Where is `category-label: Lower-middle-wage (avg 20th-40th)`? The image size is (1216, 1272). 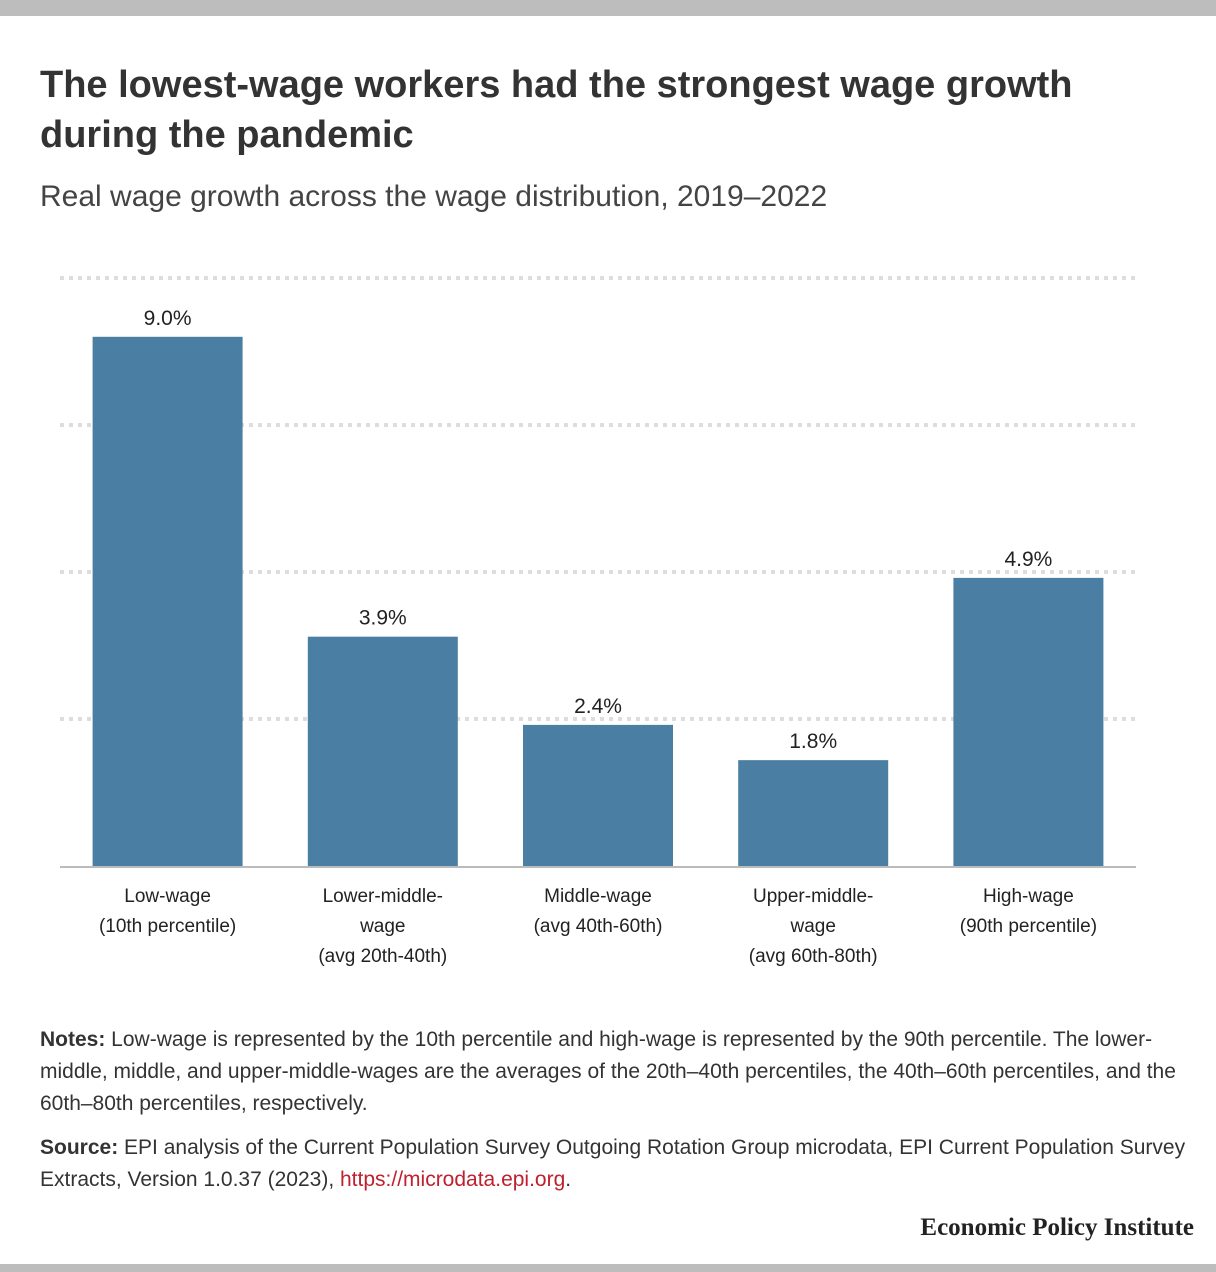 category-label: Lower-middle-wage (avg 20th-40th) is located at coordinates (382, 926).